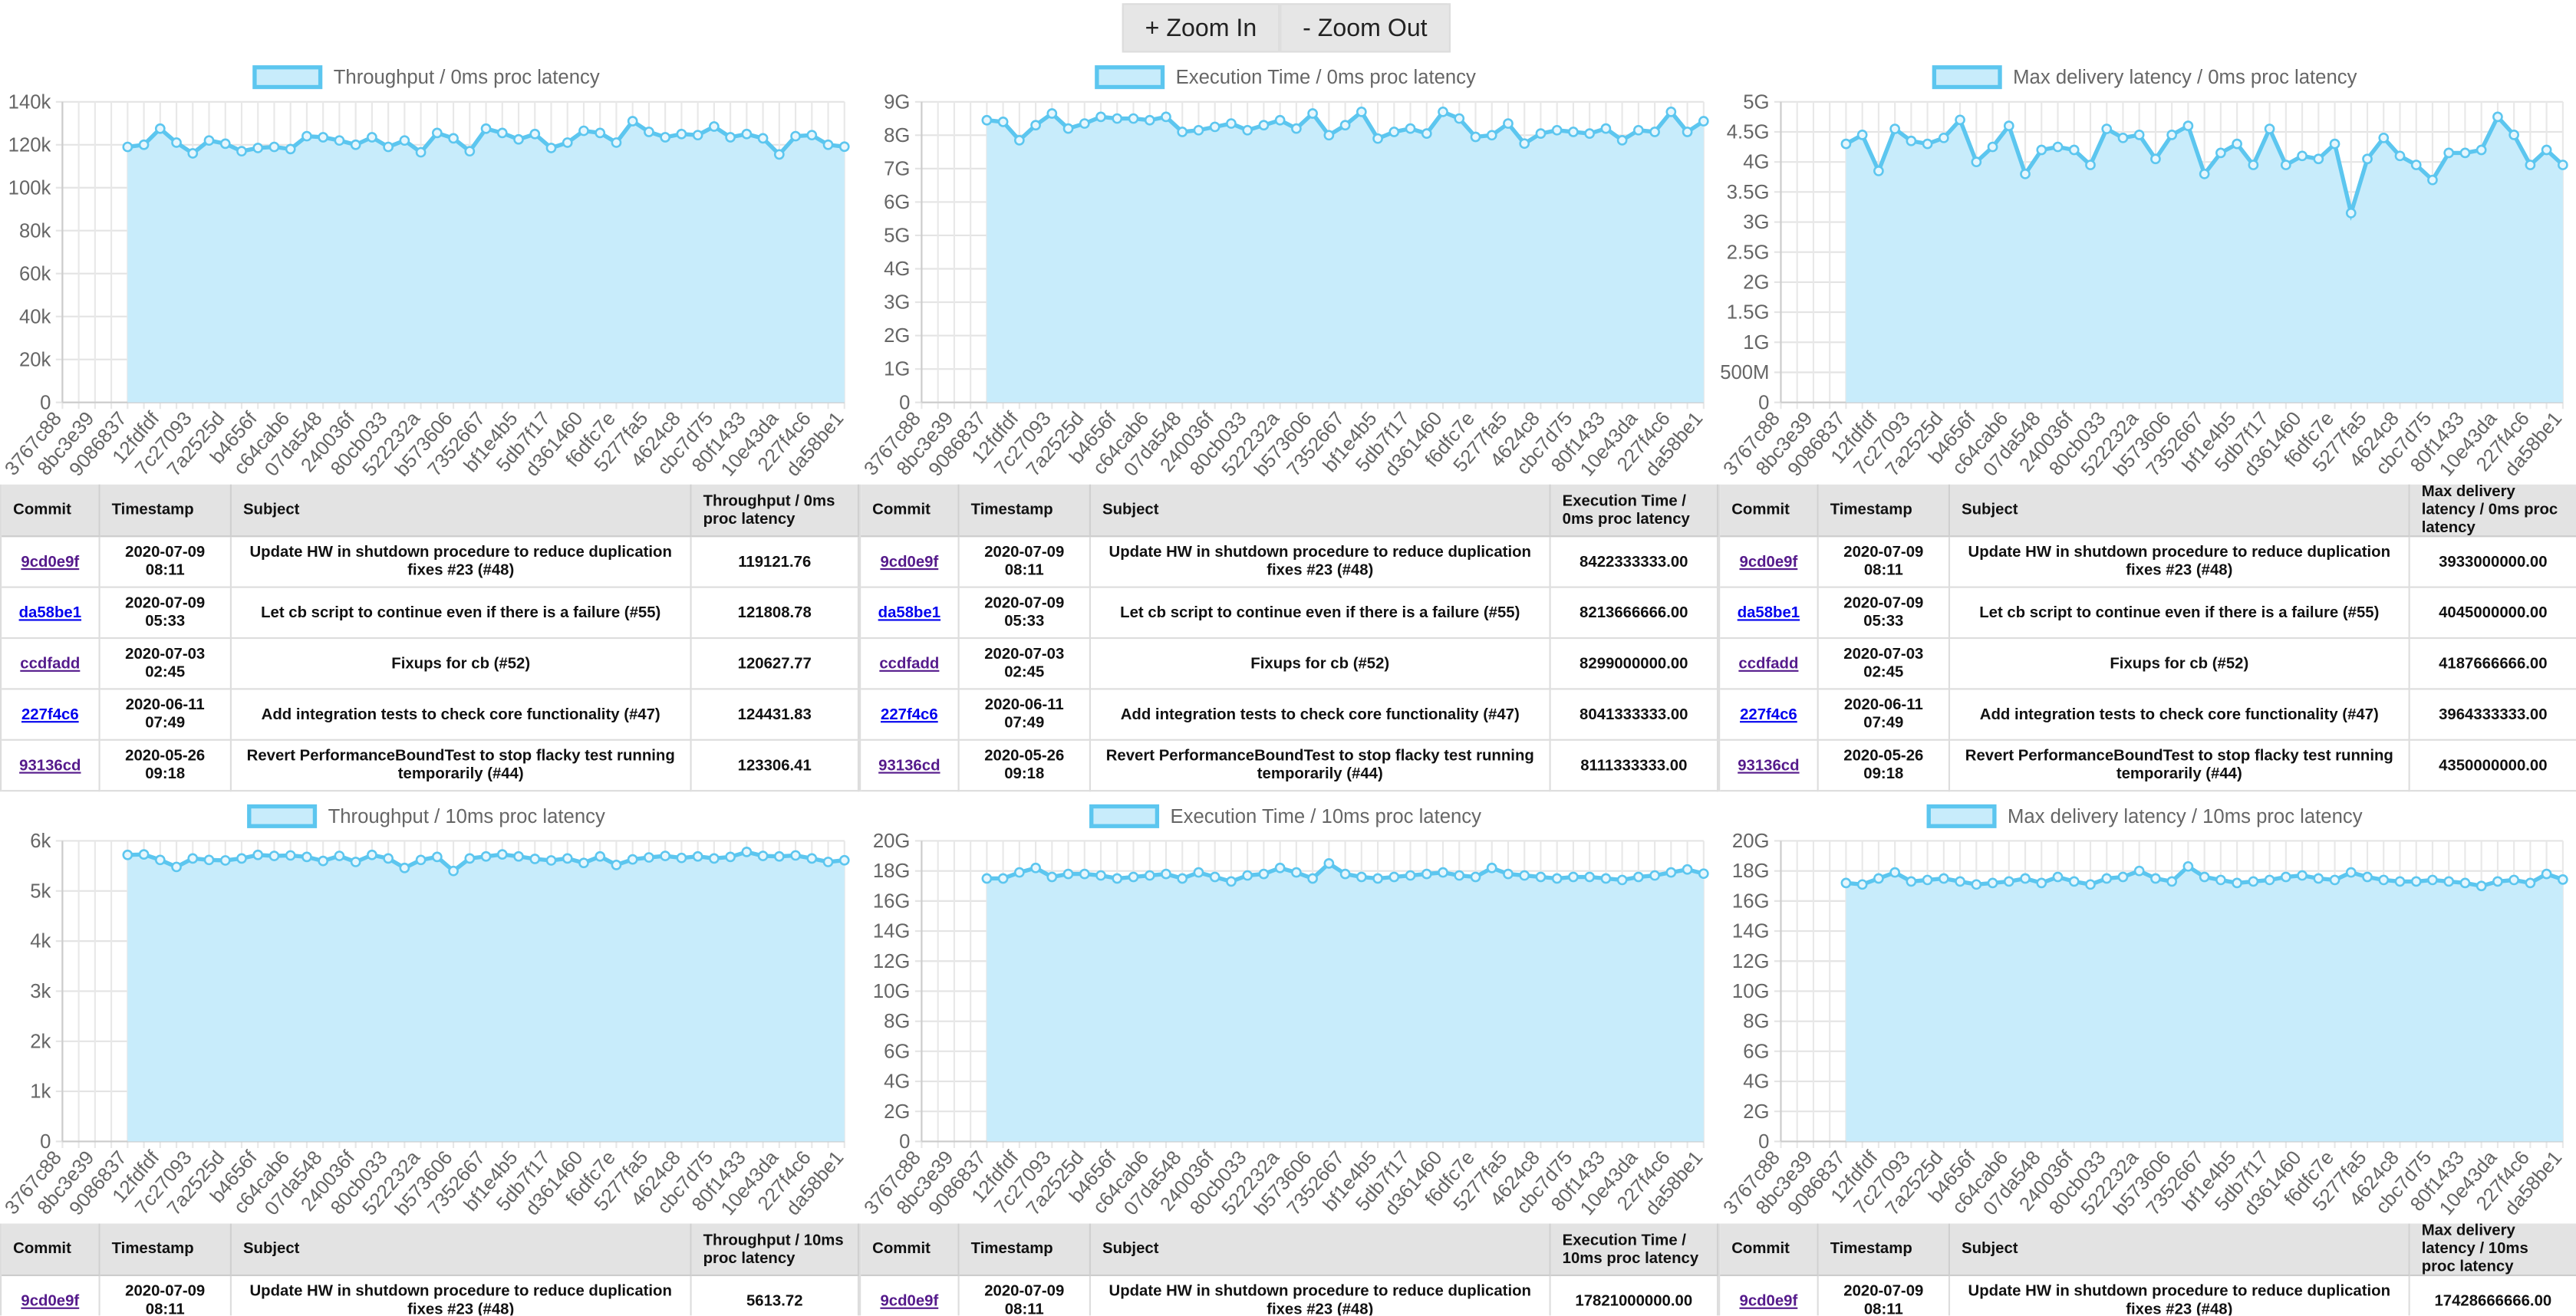 This screenshot has height=1316, width=2576. Describe the element at coordinates (1634, 664) in the screenshot. I see `value-cell: 8299000000.00` at that location.